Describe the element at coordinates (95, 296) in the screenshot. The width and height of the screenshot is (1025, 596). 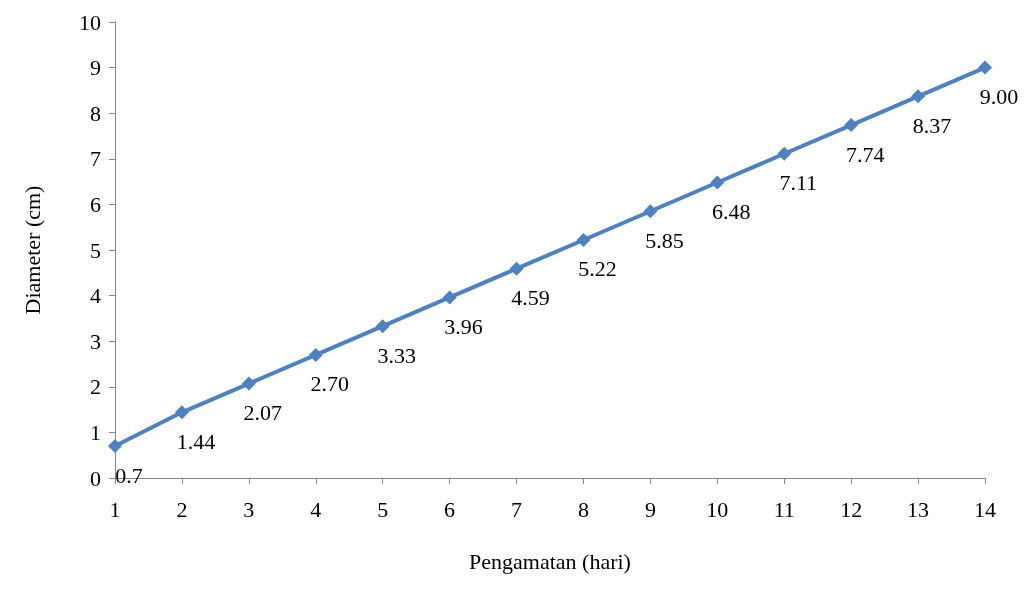
I see `y-tick-label: 4` at that location.